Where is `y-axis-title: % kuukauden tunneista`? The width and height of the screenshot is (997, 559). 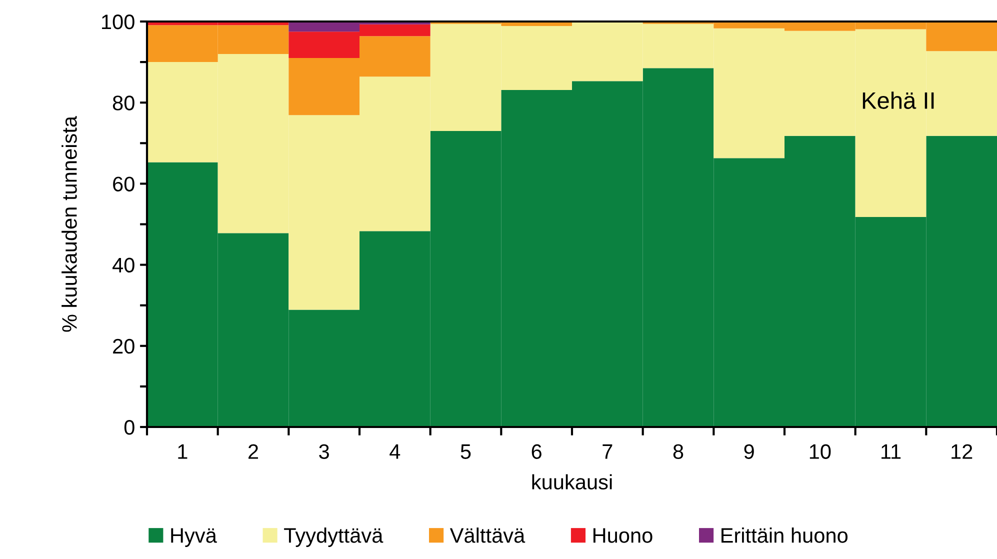 y-axis-title: % kuukauden tunneista is located at coordinates (69, 224).